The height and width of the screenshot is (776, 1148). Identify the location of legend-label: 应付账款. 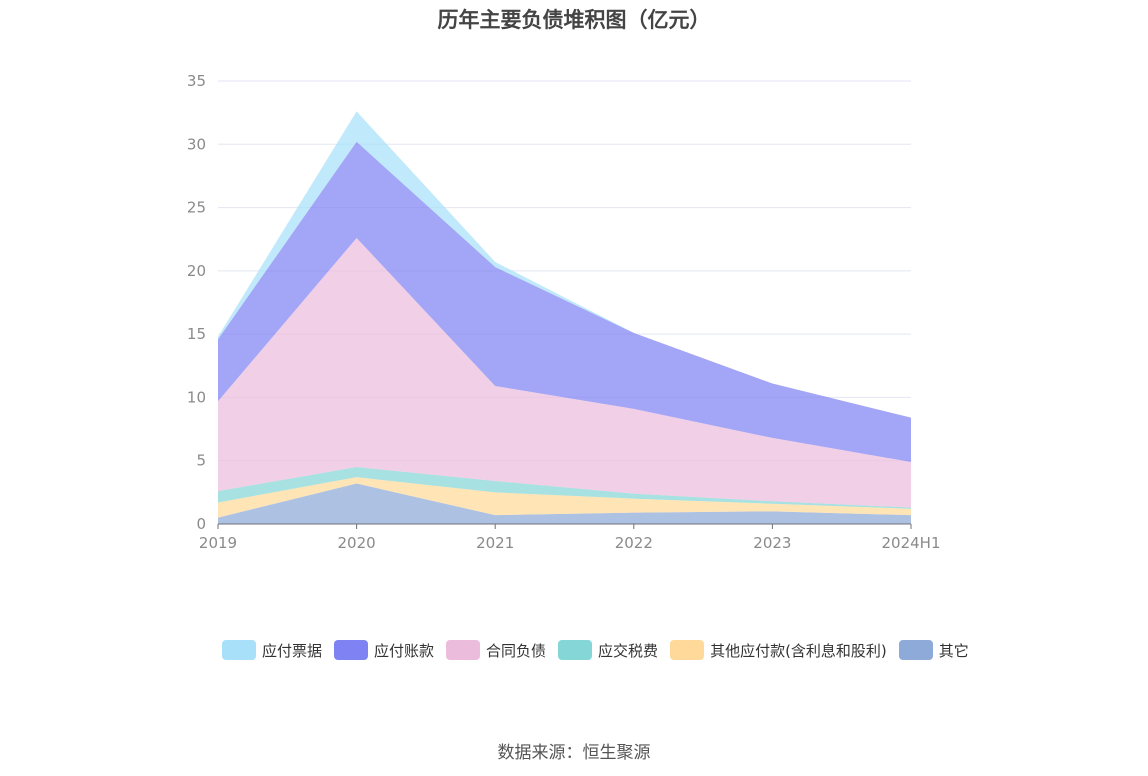
(404, 650).